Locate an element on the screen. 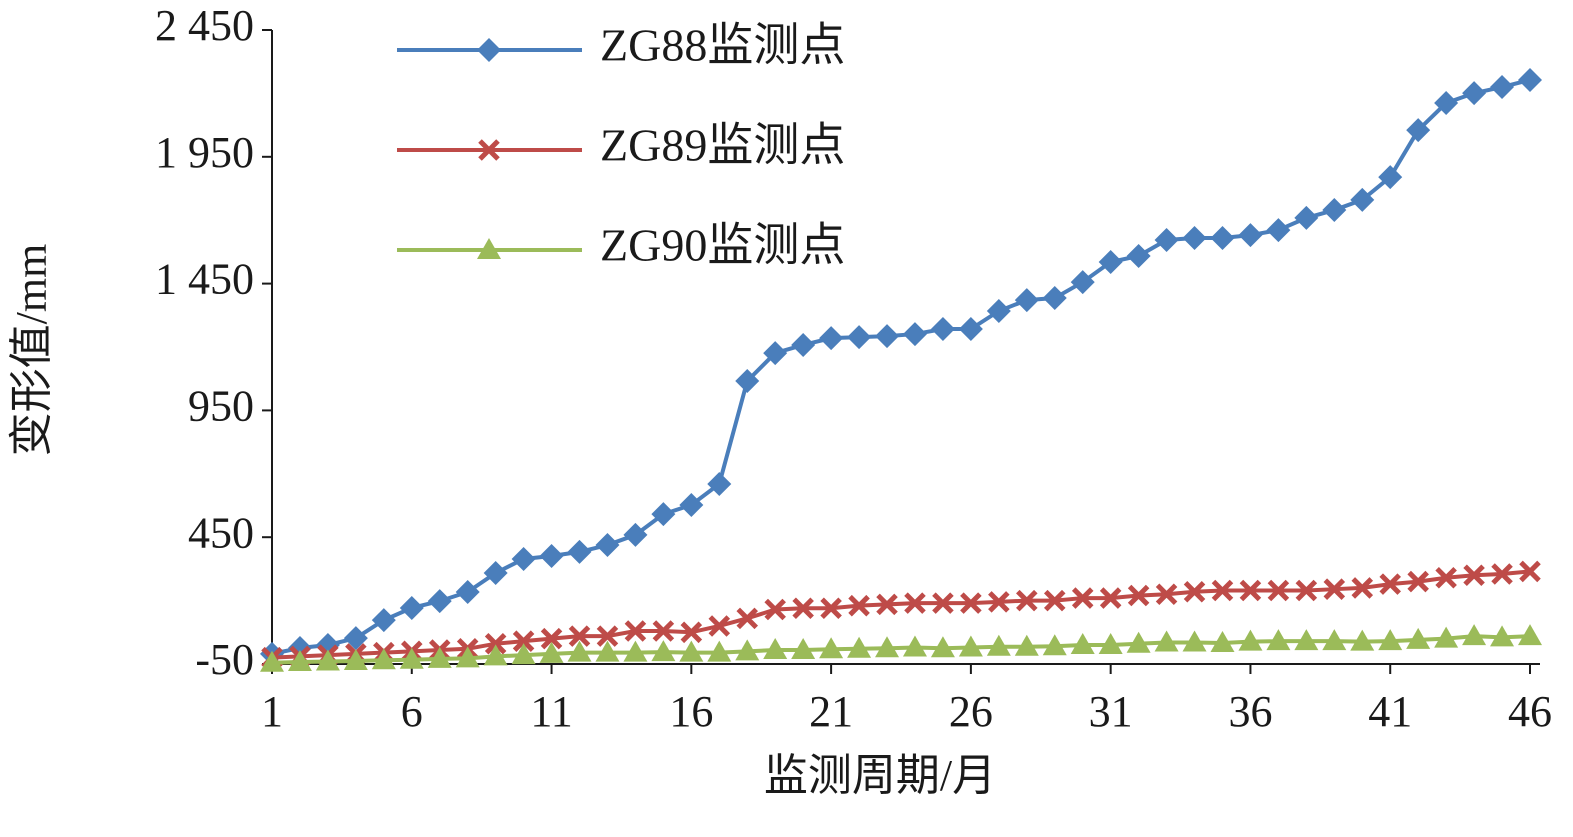 The width and height of the screenshot is (1573, 837). x-tick-label: 21 is located at coordinates (831, 711).